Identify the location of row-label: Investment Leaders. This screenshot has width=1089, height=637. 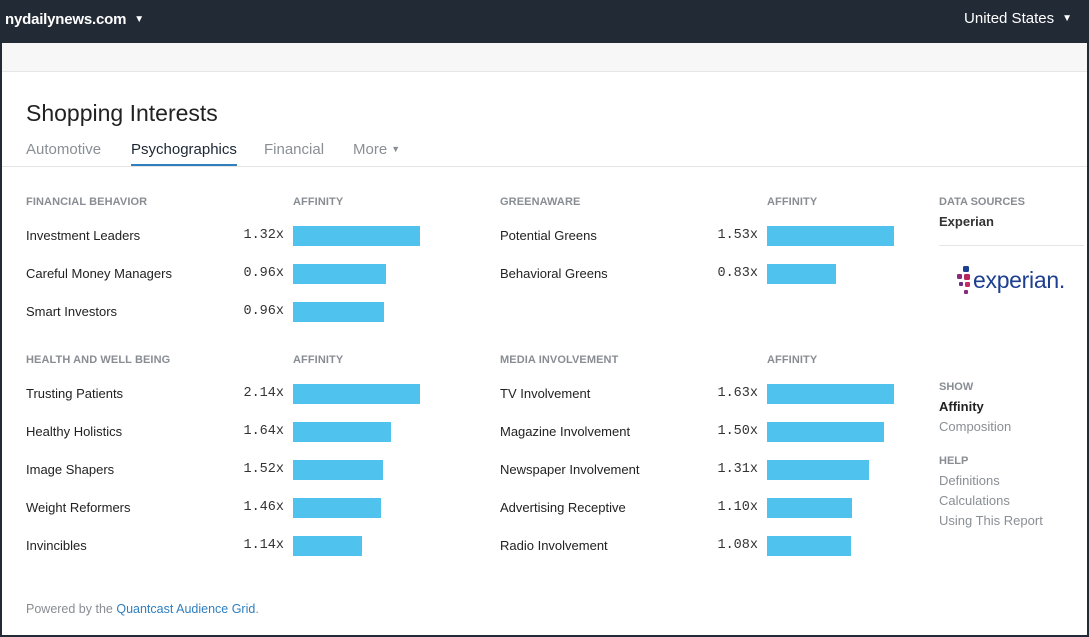
(83, 235).